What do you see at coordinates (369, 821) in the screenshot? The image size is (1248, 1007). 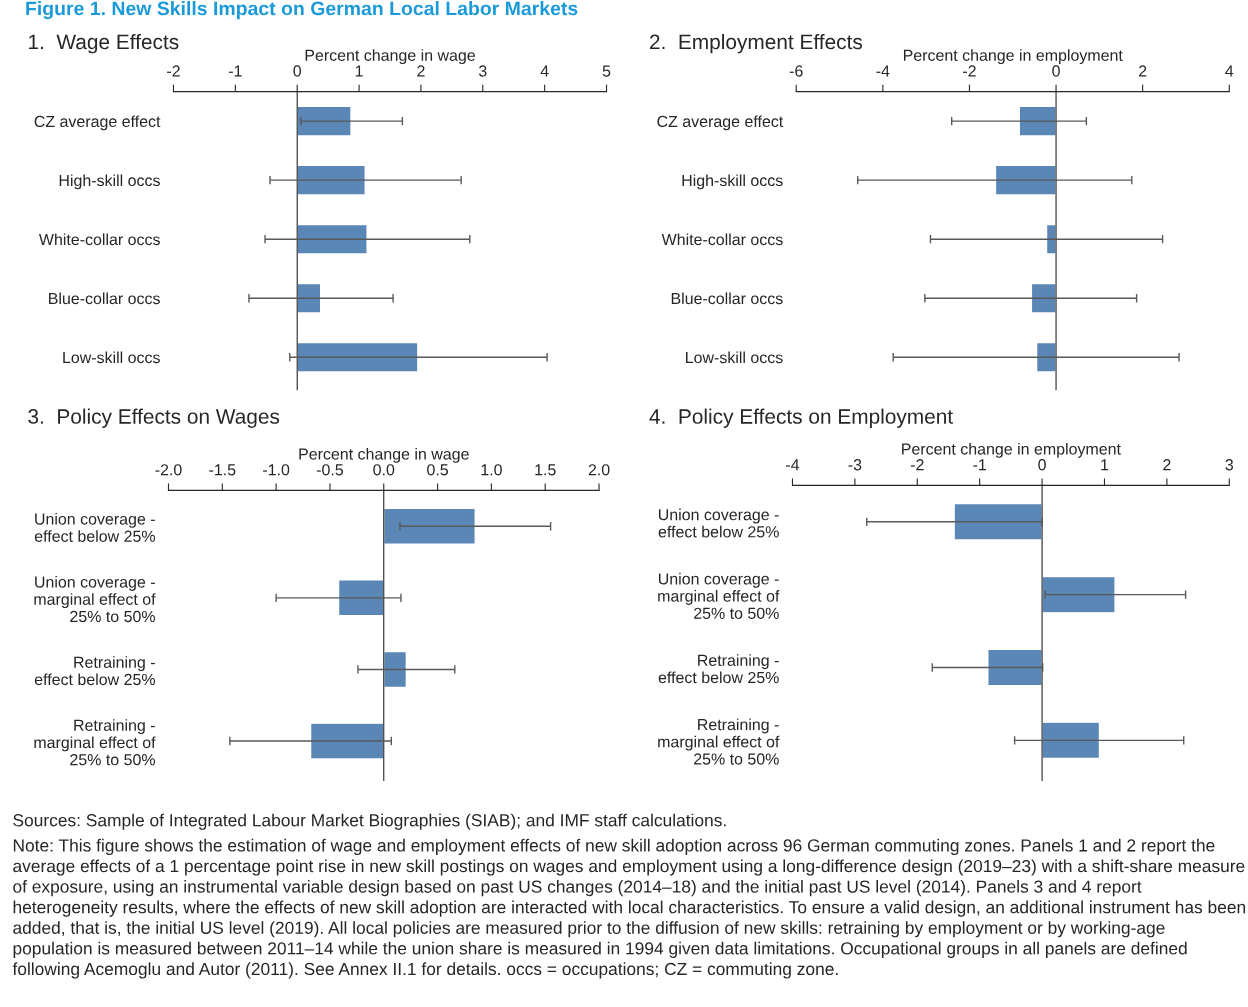 I see `source-note: Sources: Sample of Integrated Labour Market Biographies (SIAB); and IMF staff calculations.` at bounding box center [369, 821].